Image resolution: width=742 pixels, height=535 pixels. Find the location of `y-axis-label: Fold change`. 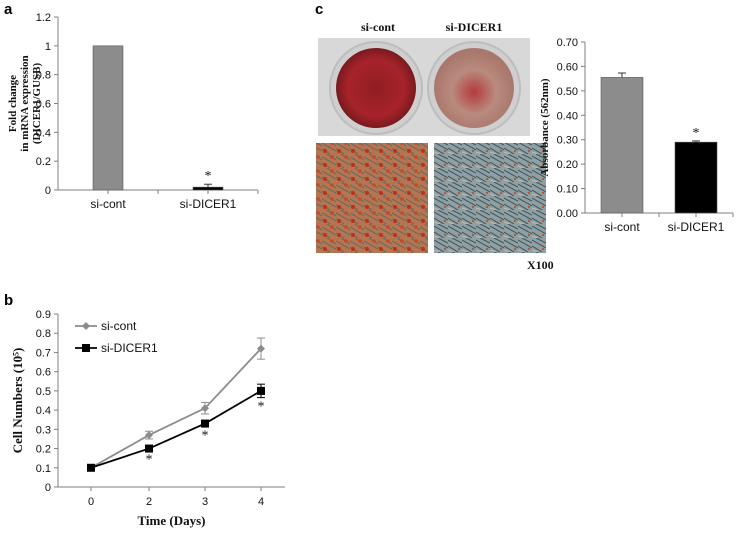

y-axis-label: Fold change is located at coordinates (13, 103).